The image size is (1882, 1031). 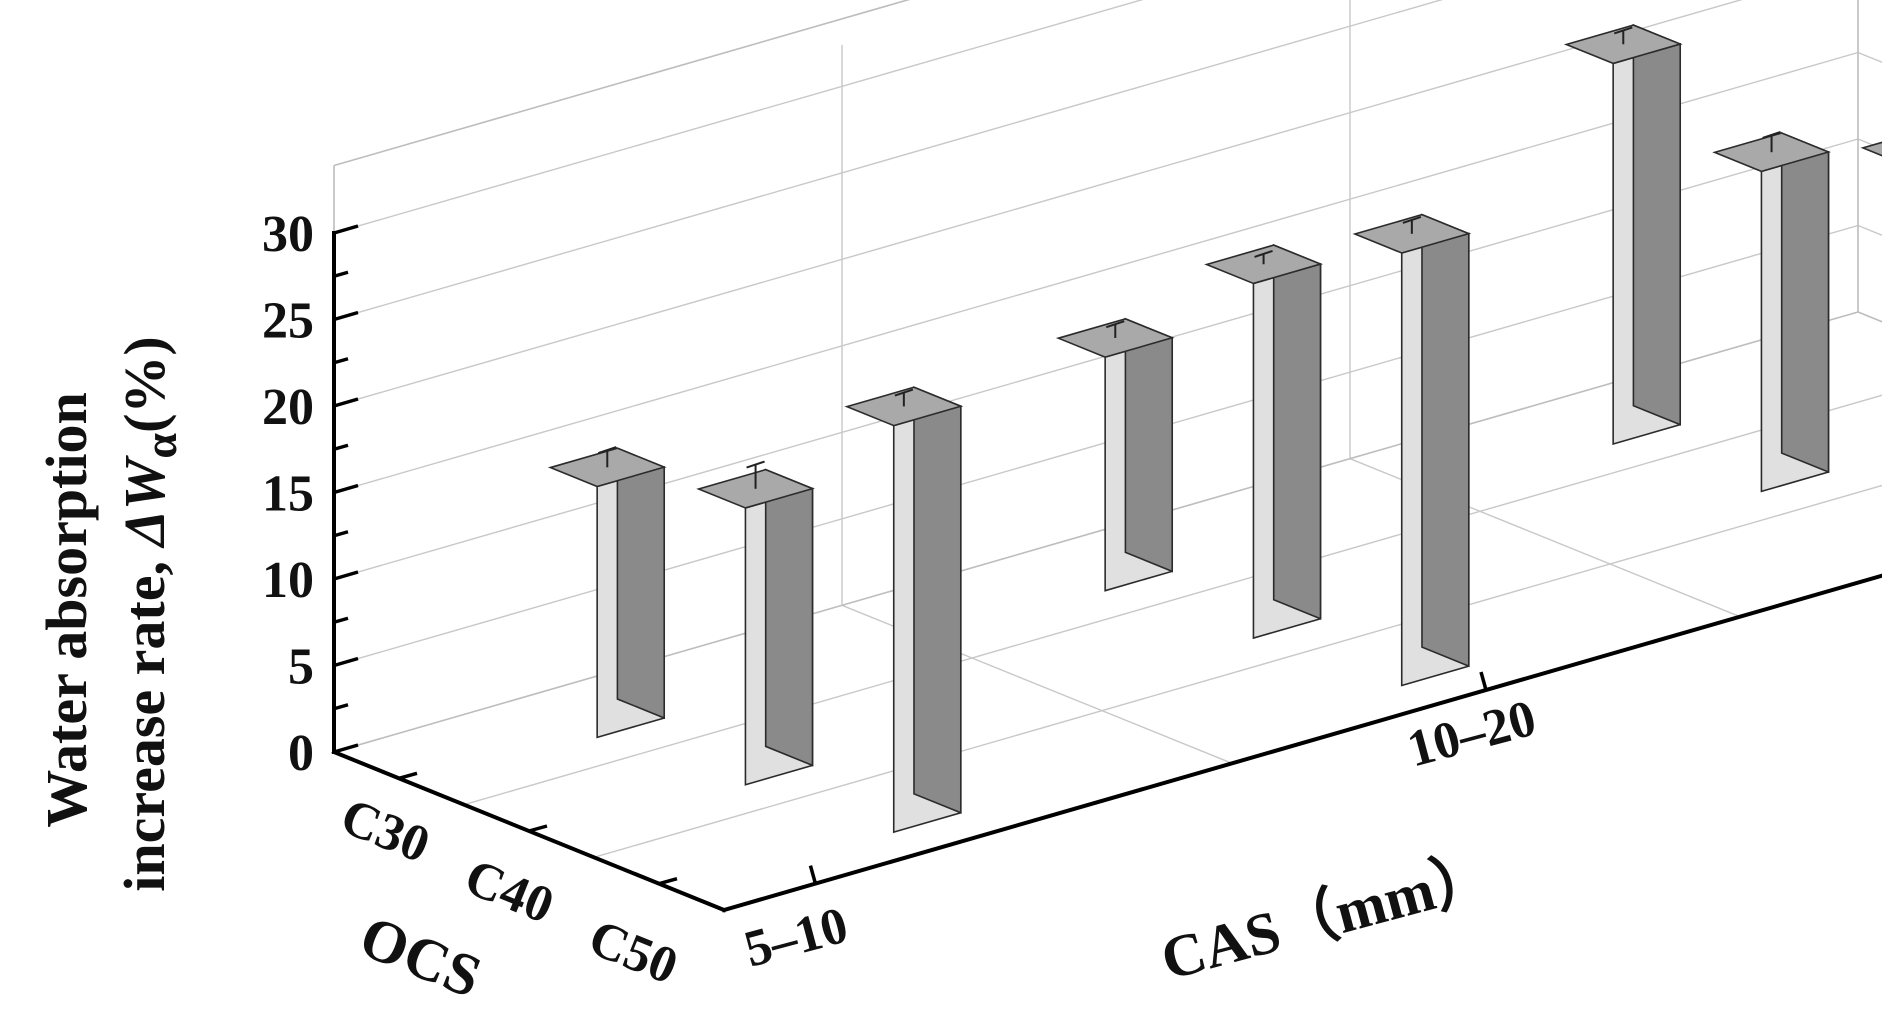 What do you see at coordinates (509, 892) in the screenshot?
I see `ocs-tick-label: C40` at bounding box center [509, 892].